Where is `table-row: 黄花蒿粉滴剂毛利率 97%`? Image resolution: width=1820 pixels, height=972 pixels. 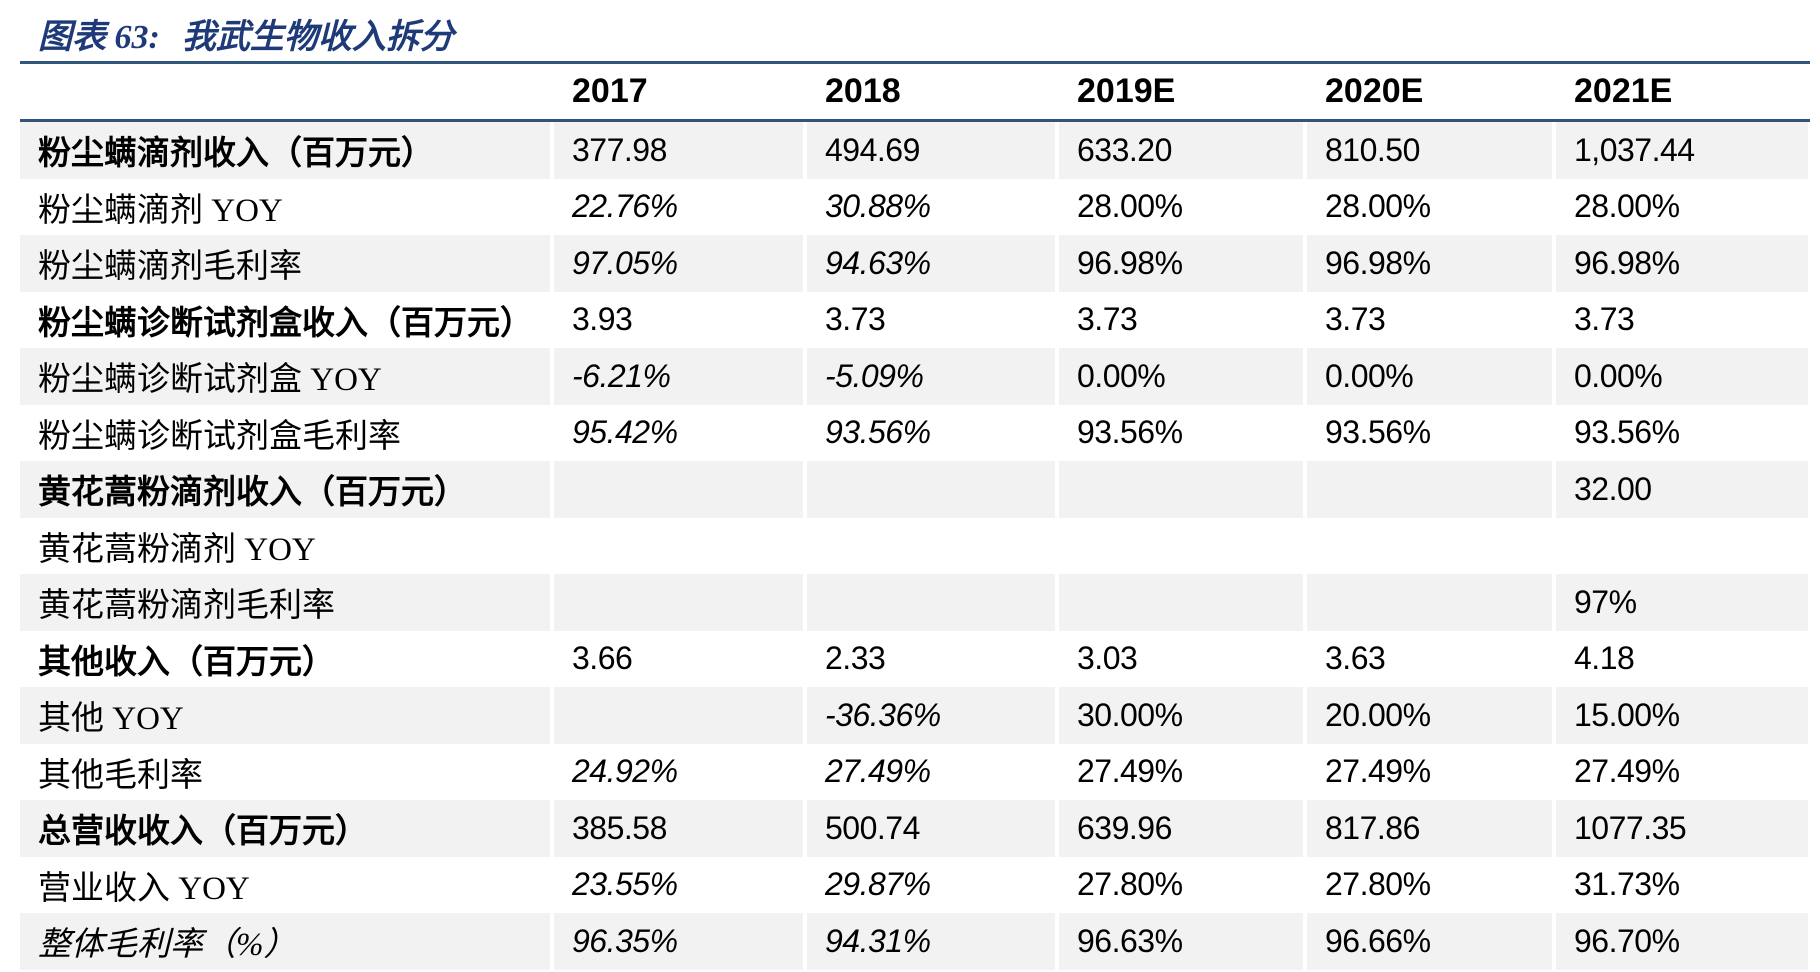
table-row: 黄花蒿粉滴剂毛利率 97% is located at coordinates (914, 602).